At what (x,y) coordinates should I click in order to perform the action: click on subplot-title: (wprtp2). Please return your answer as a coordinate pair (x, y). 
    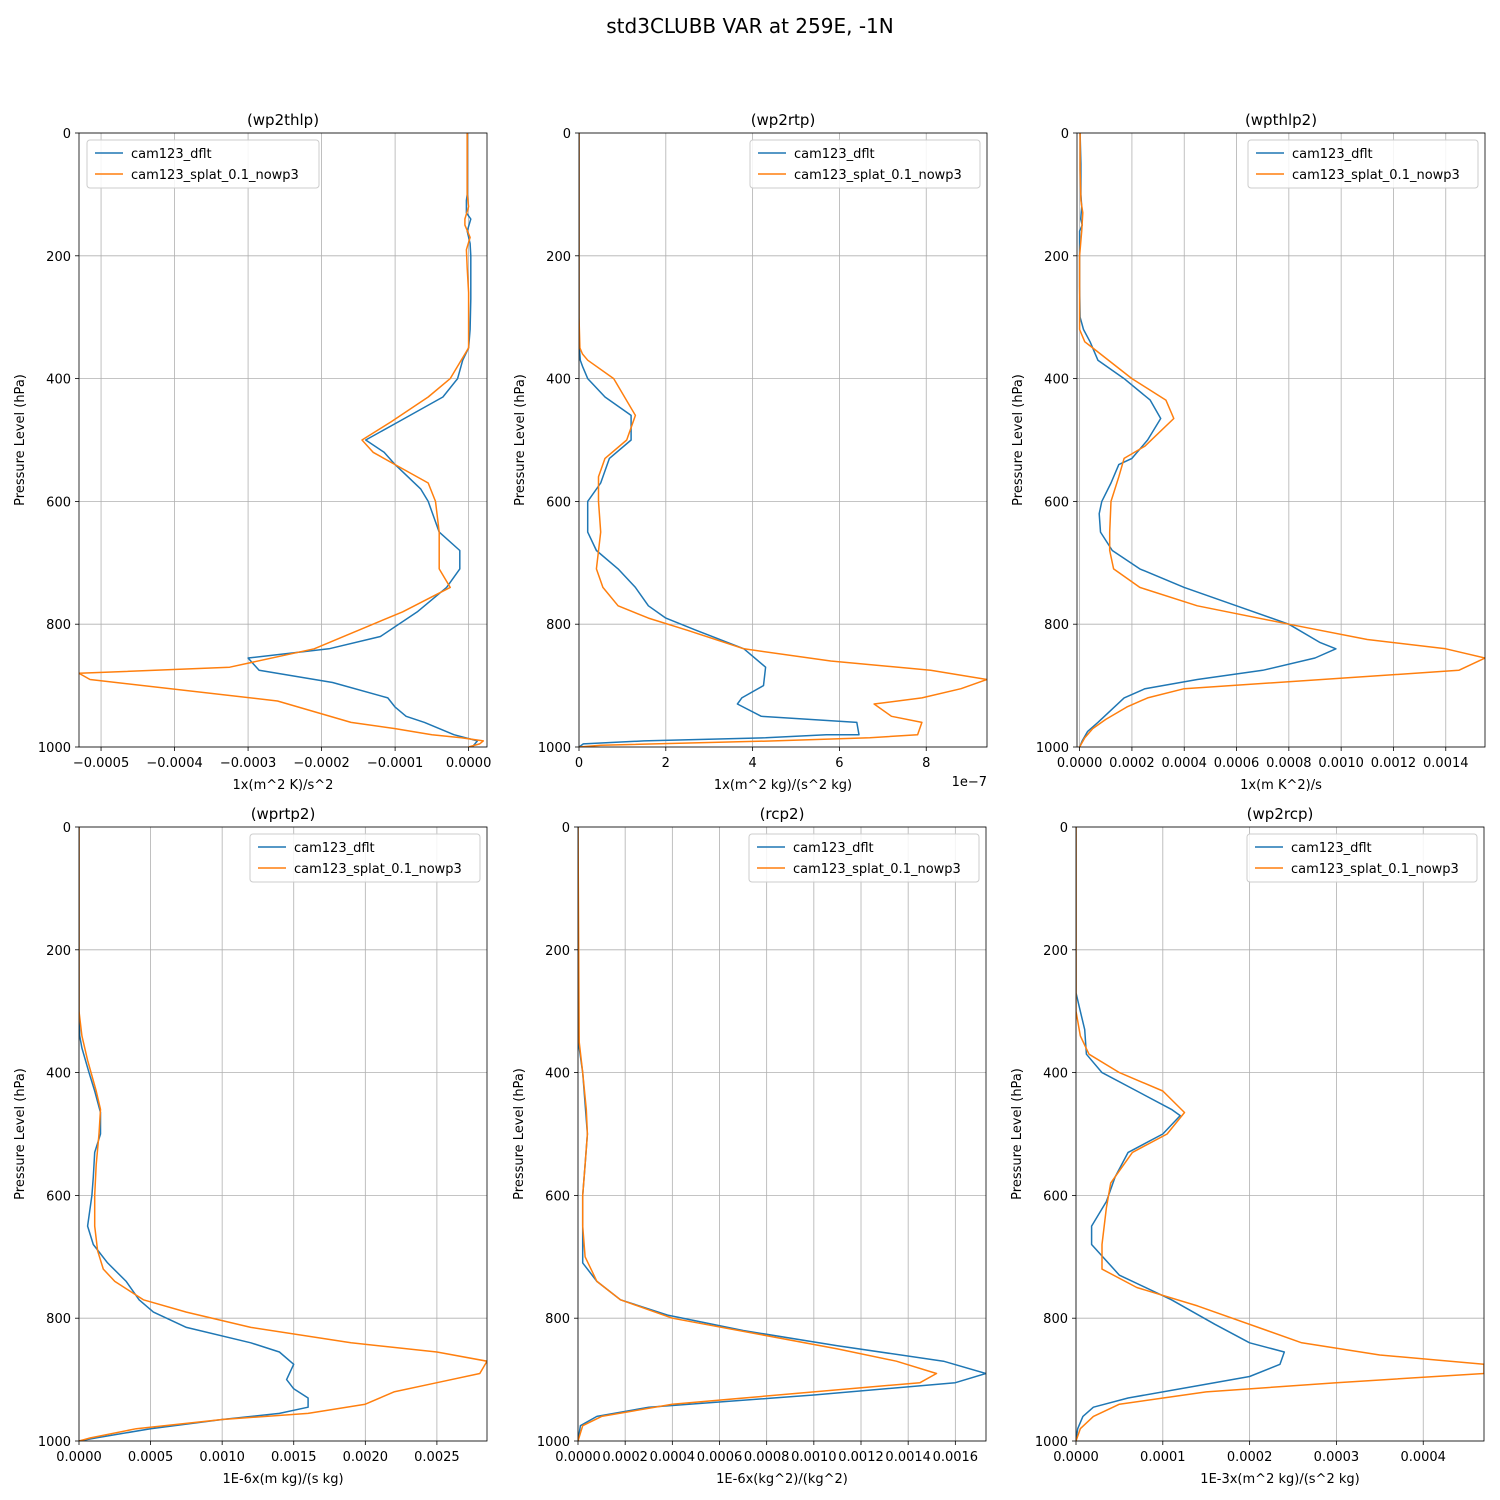
    Looking at the image, I should click on (283, 814).